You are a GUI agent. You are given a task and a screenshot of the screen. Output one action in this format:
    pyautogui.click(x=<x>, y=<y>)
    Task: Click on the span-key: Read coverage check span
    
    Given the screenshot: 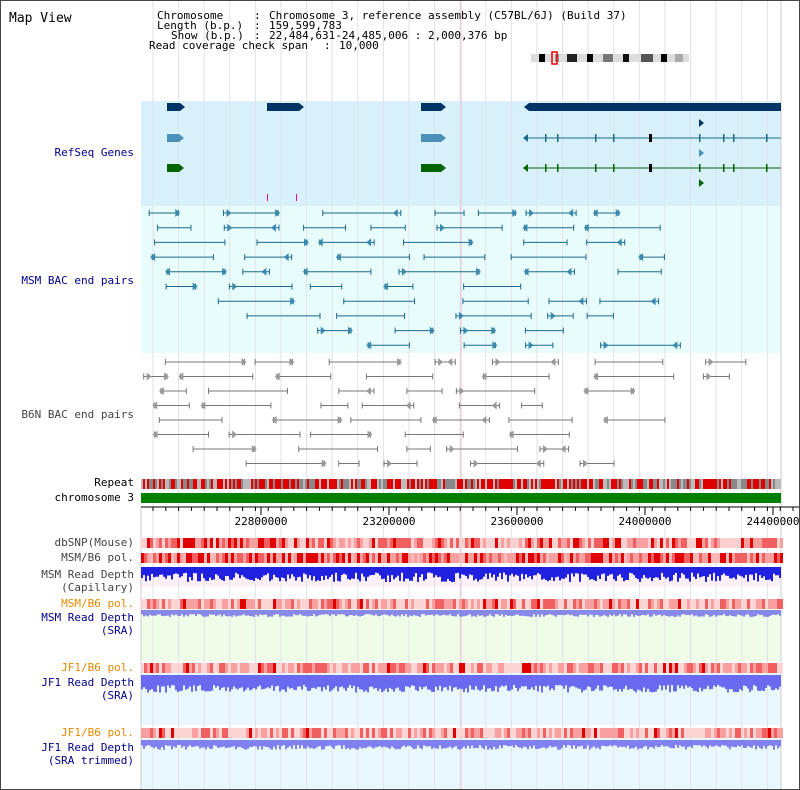 What is the action you would take?
    pyautogui.click(x=228, y=45)
    